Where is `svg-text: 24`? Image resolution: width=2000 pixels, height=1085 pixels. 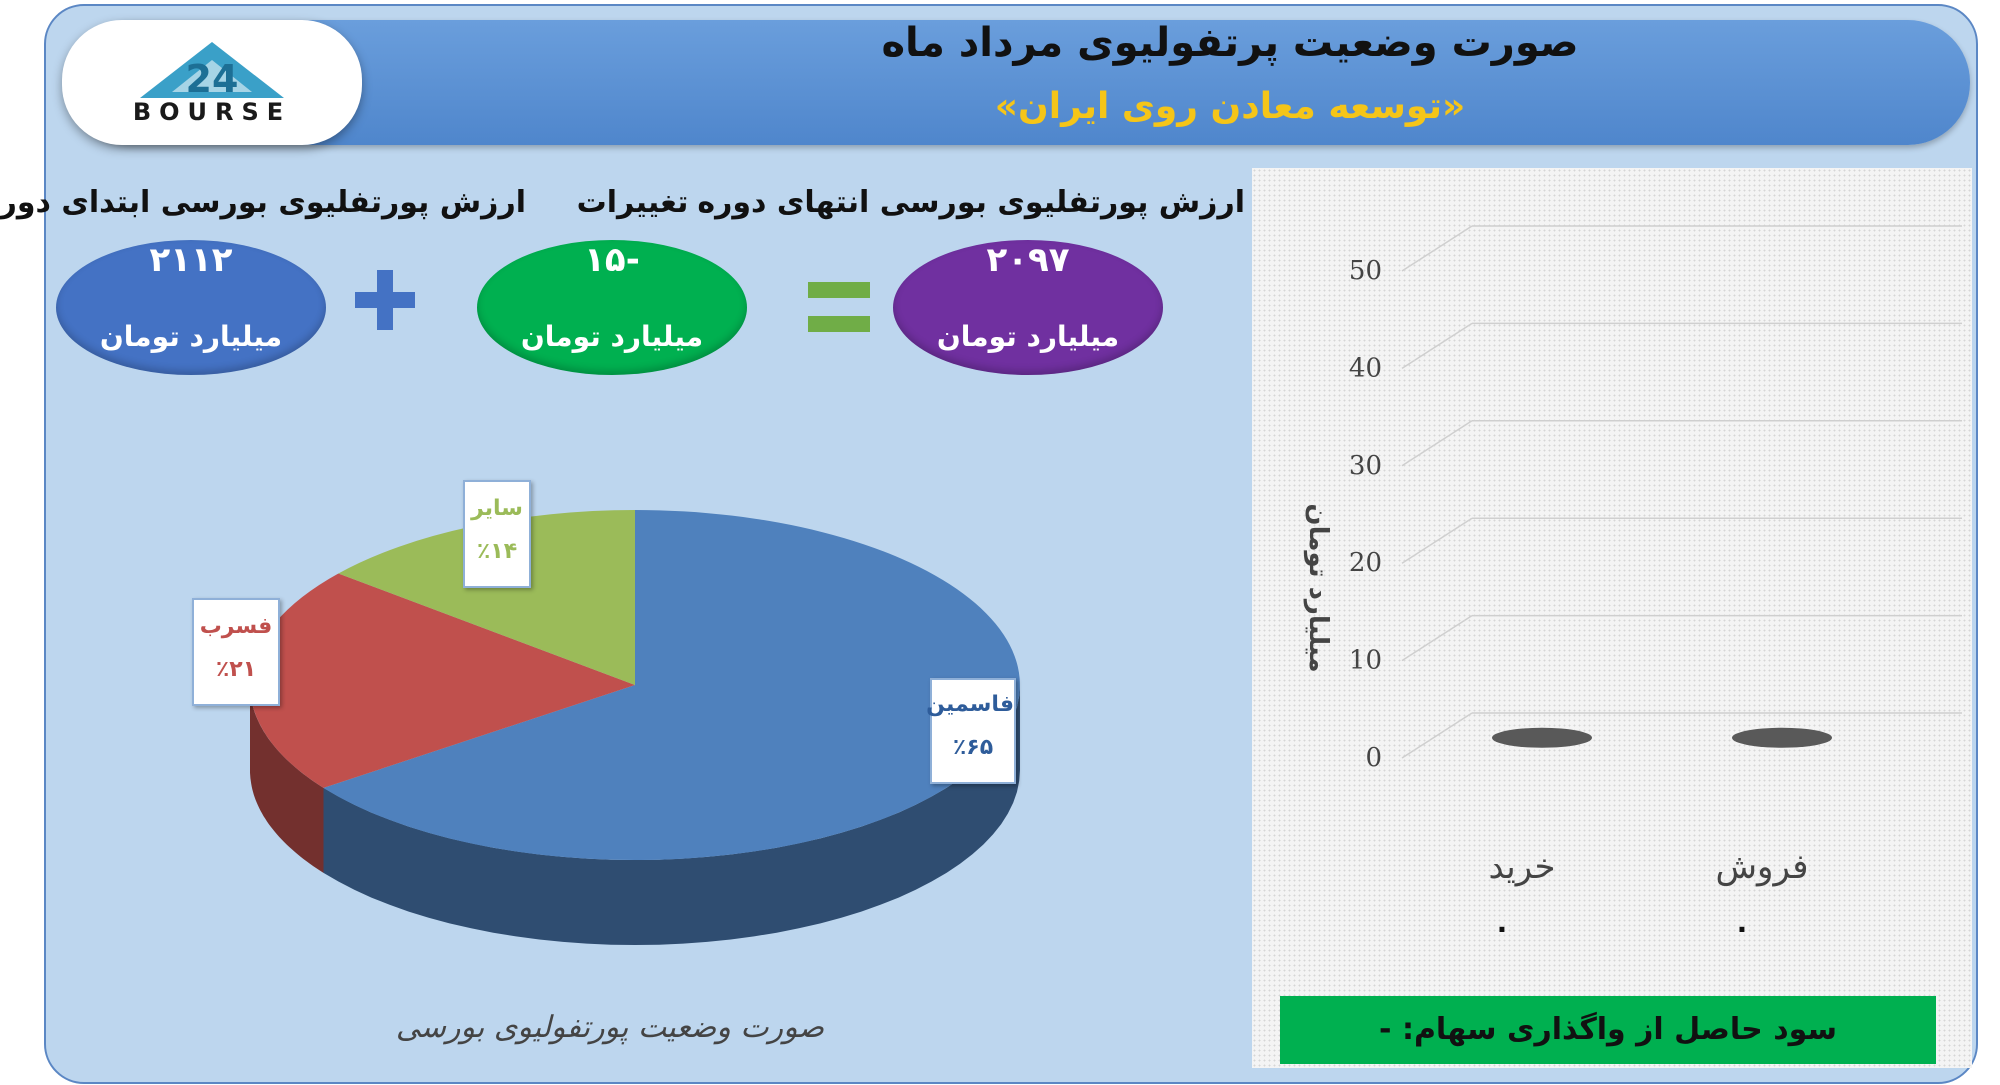 svg-text: 24 is located at coordinates (212, 79).